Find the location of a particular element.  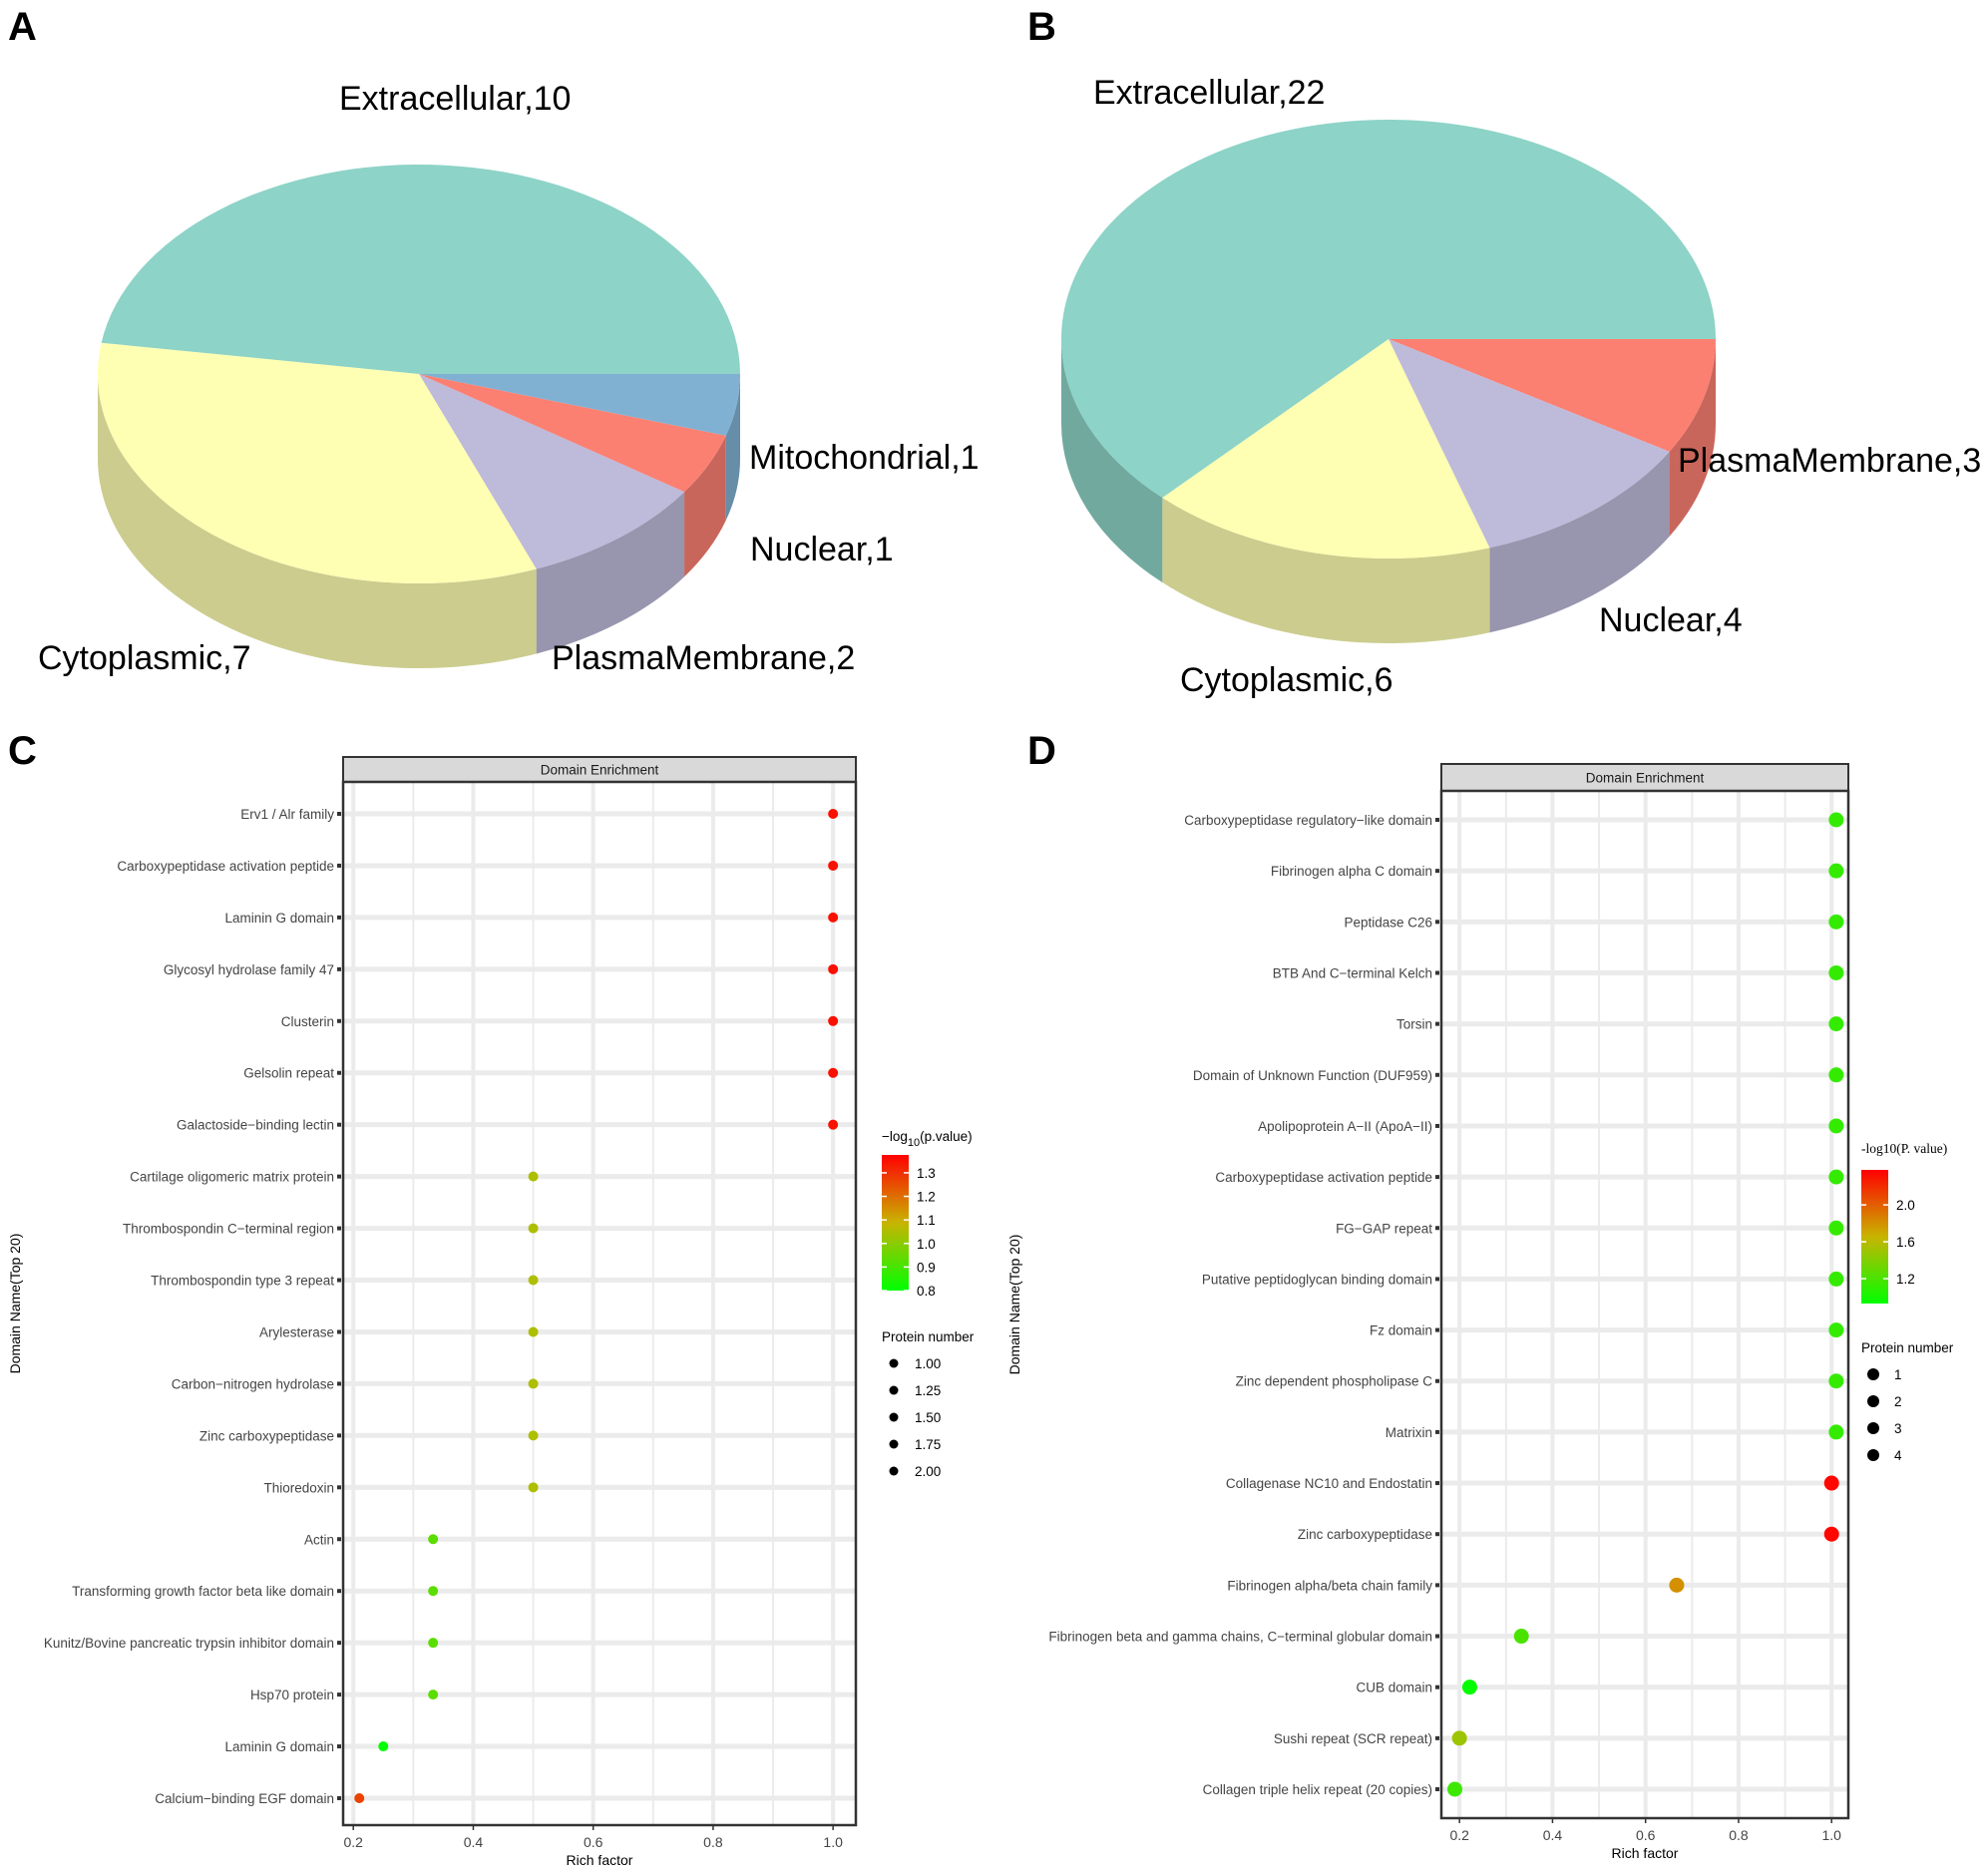

color-legend-label: 0.9 is located at coordinates (926, 1267).